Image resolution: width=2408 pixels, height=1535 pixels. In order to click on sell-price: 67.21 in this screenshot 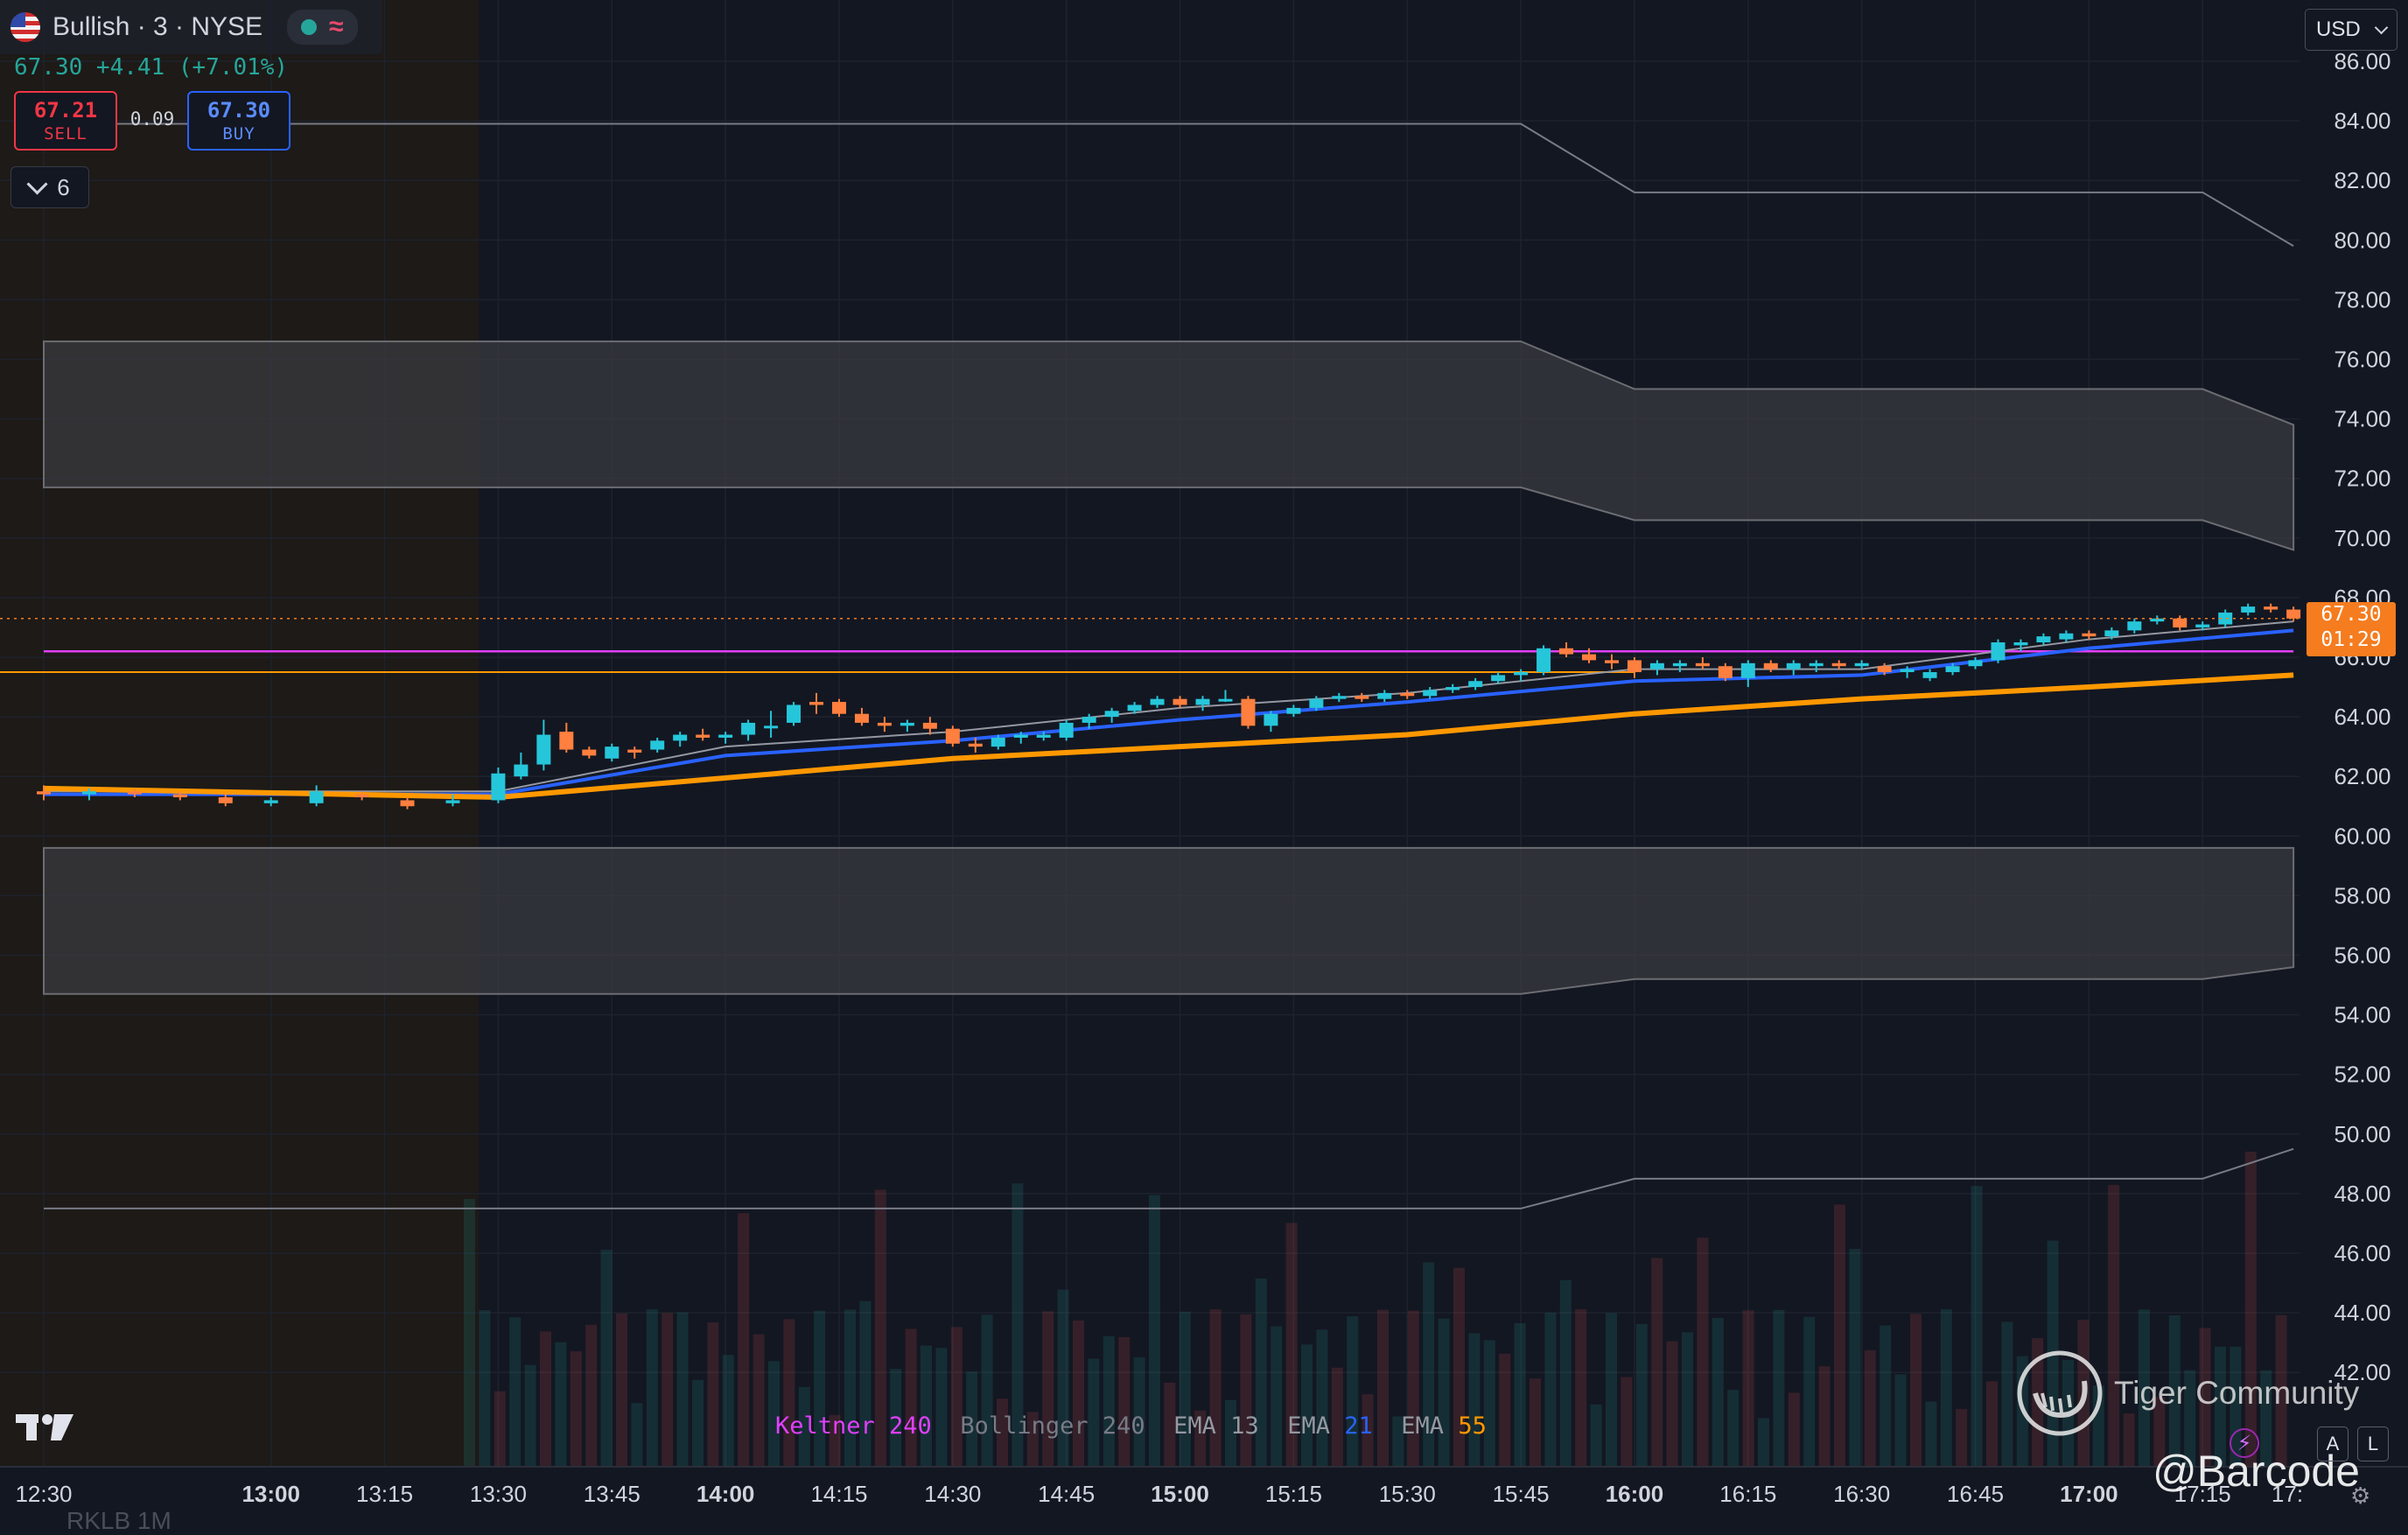, I will do `click(65, 111)`.